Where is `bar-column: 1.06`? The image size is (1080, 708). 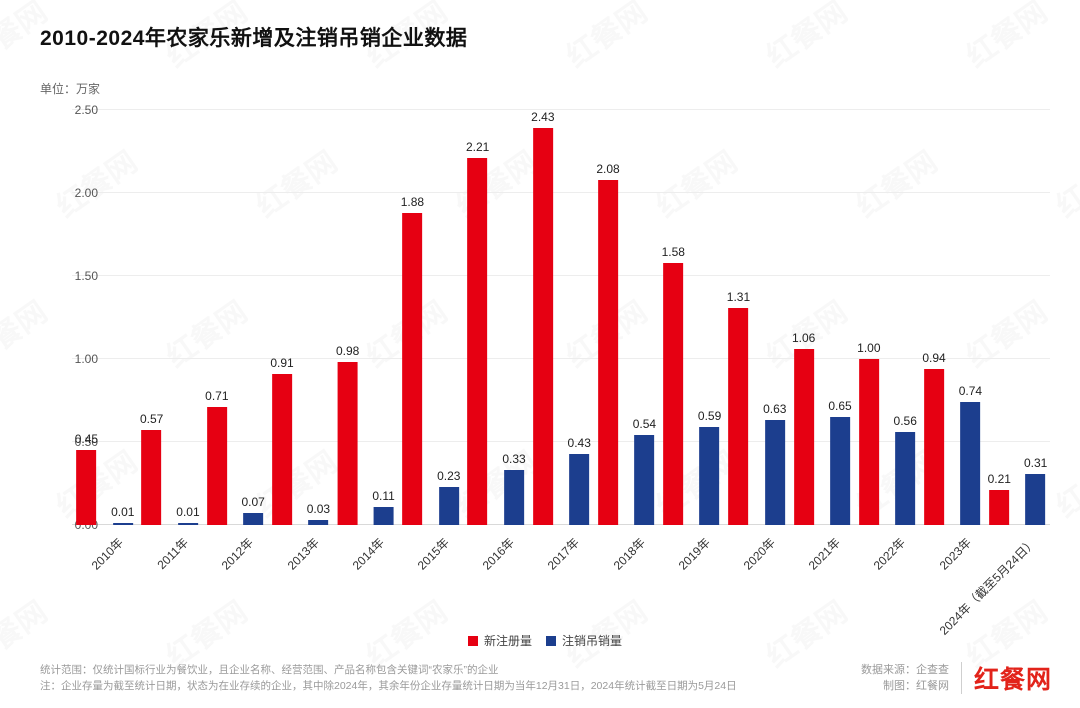 bar-column: 1.06 is located at coordinates (803, 317).